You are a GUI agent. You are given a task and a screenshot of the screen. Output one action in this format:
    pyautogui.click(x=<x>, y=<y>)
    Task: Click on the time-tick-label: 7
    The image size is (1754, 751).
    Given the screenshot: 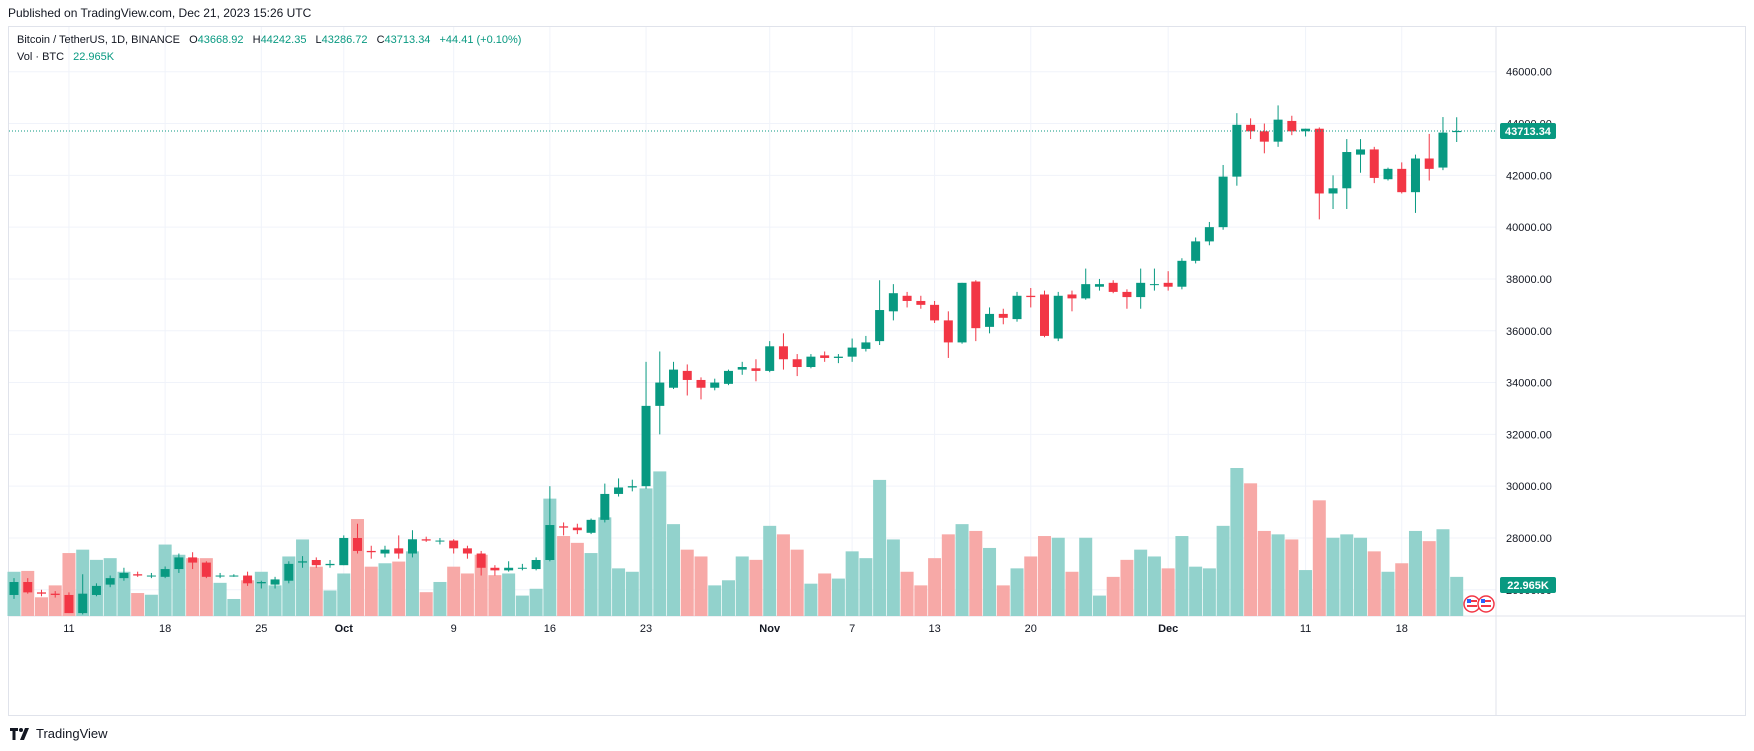 What is the action you would take?
    pyautogui.click(x=852, y=629)
    